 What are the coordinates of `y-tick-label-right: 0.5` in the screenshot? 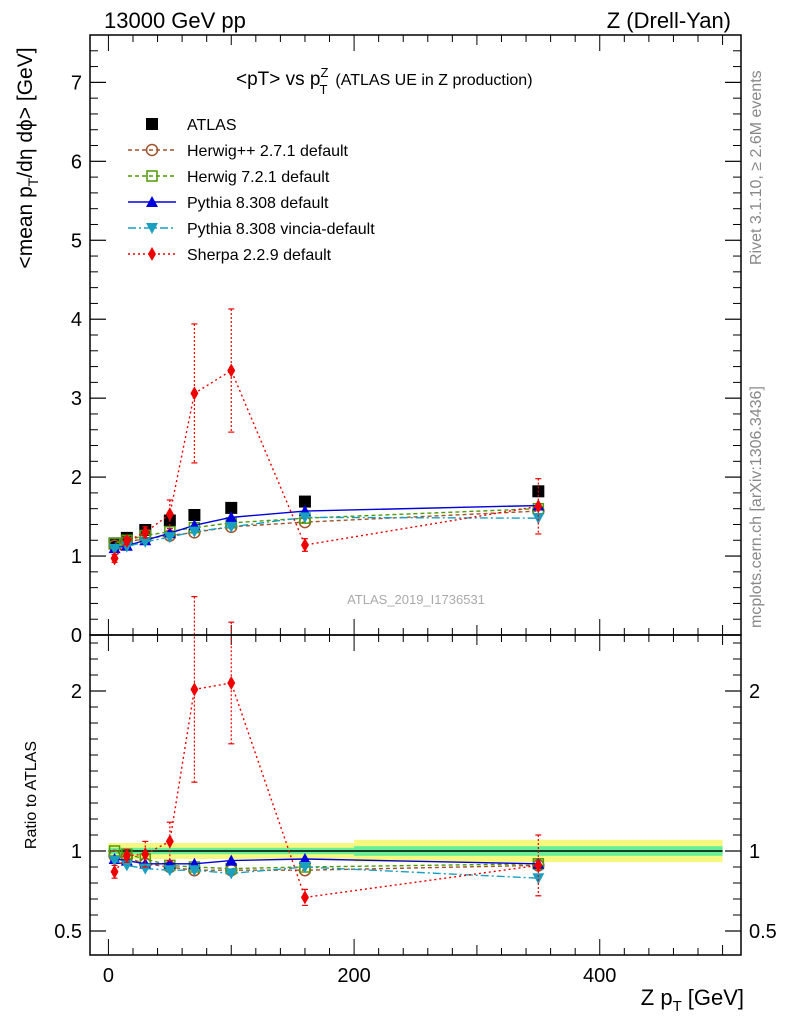 It's located at (763, 932).